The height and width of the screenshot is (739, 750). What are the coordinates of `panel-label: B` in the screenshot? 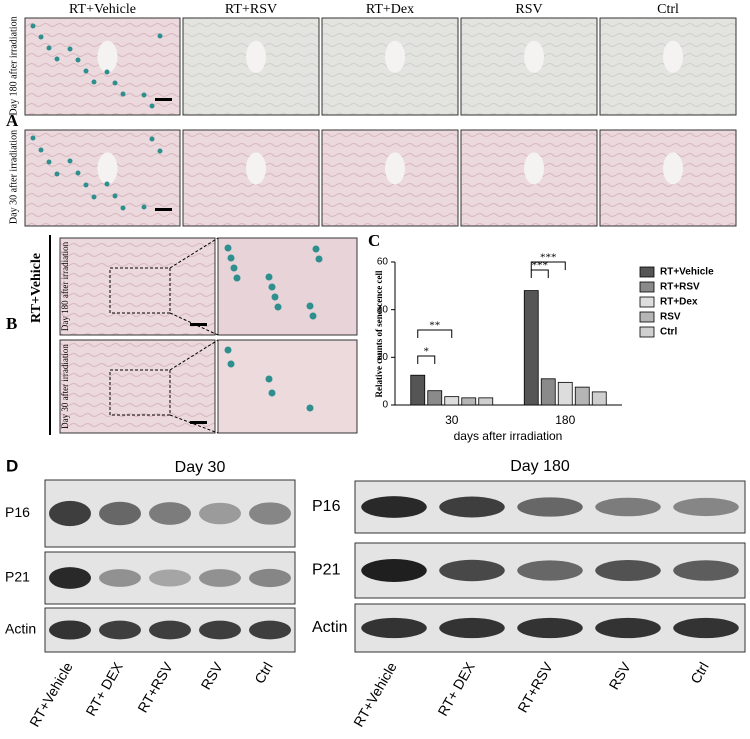 It's located at (11, 323).